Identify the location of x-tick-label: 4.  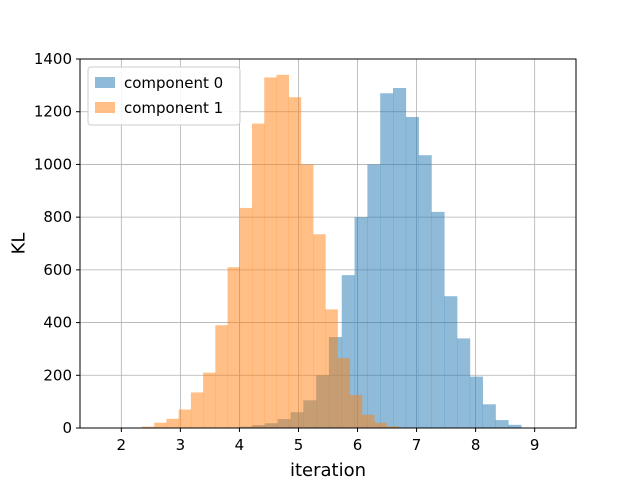
(240, 445).